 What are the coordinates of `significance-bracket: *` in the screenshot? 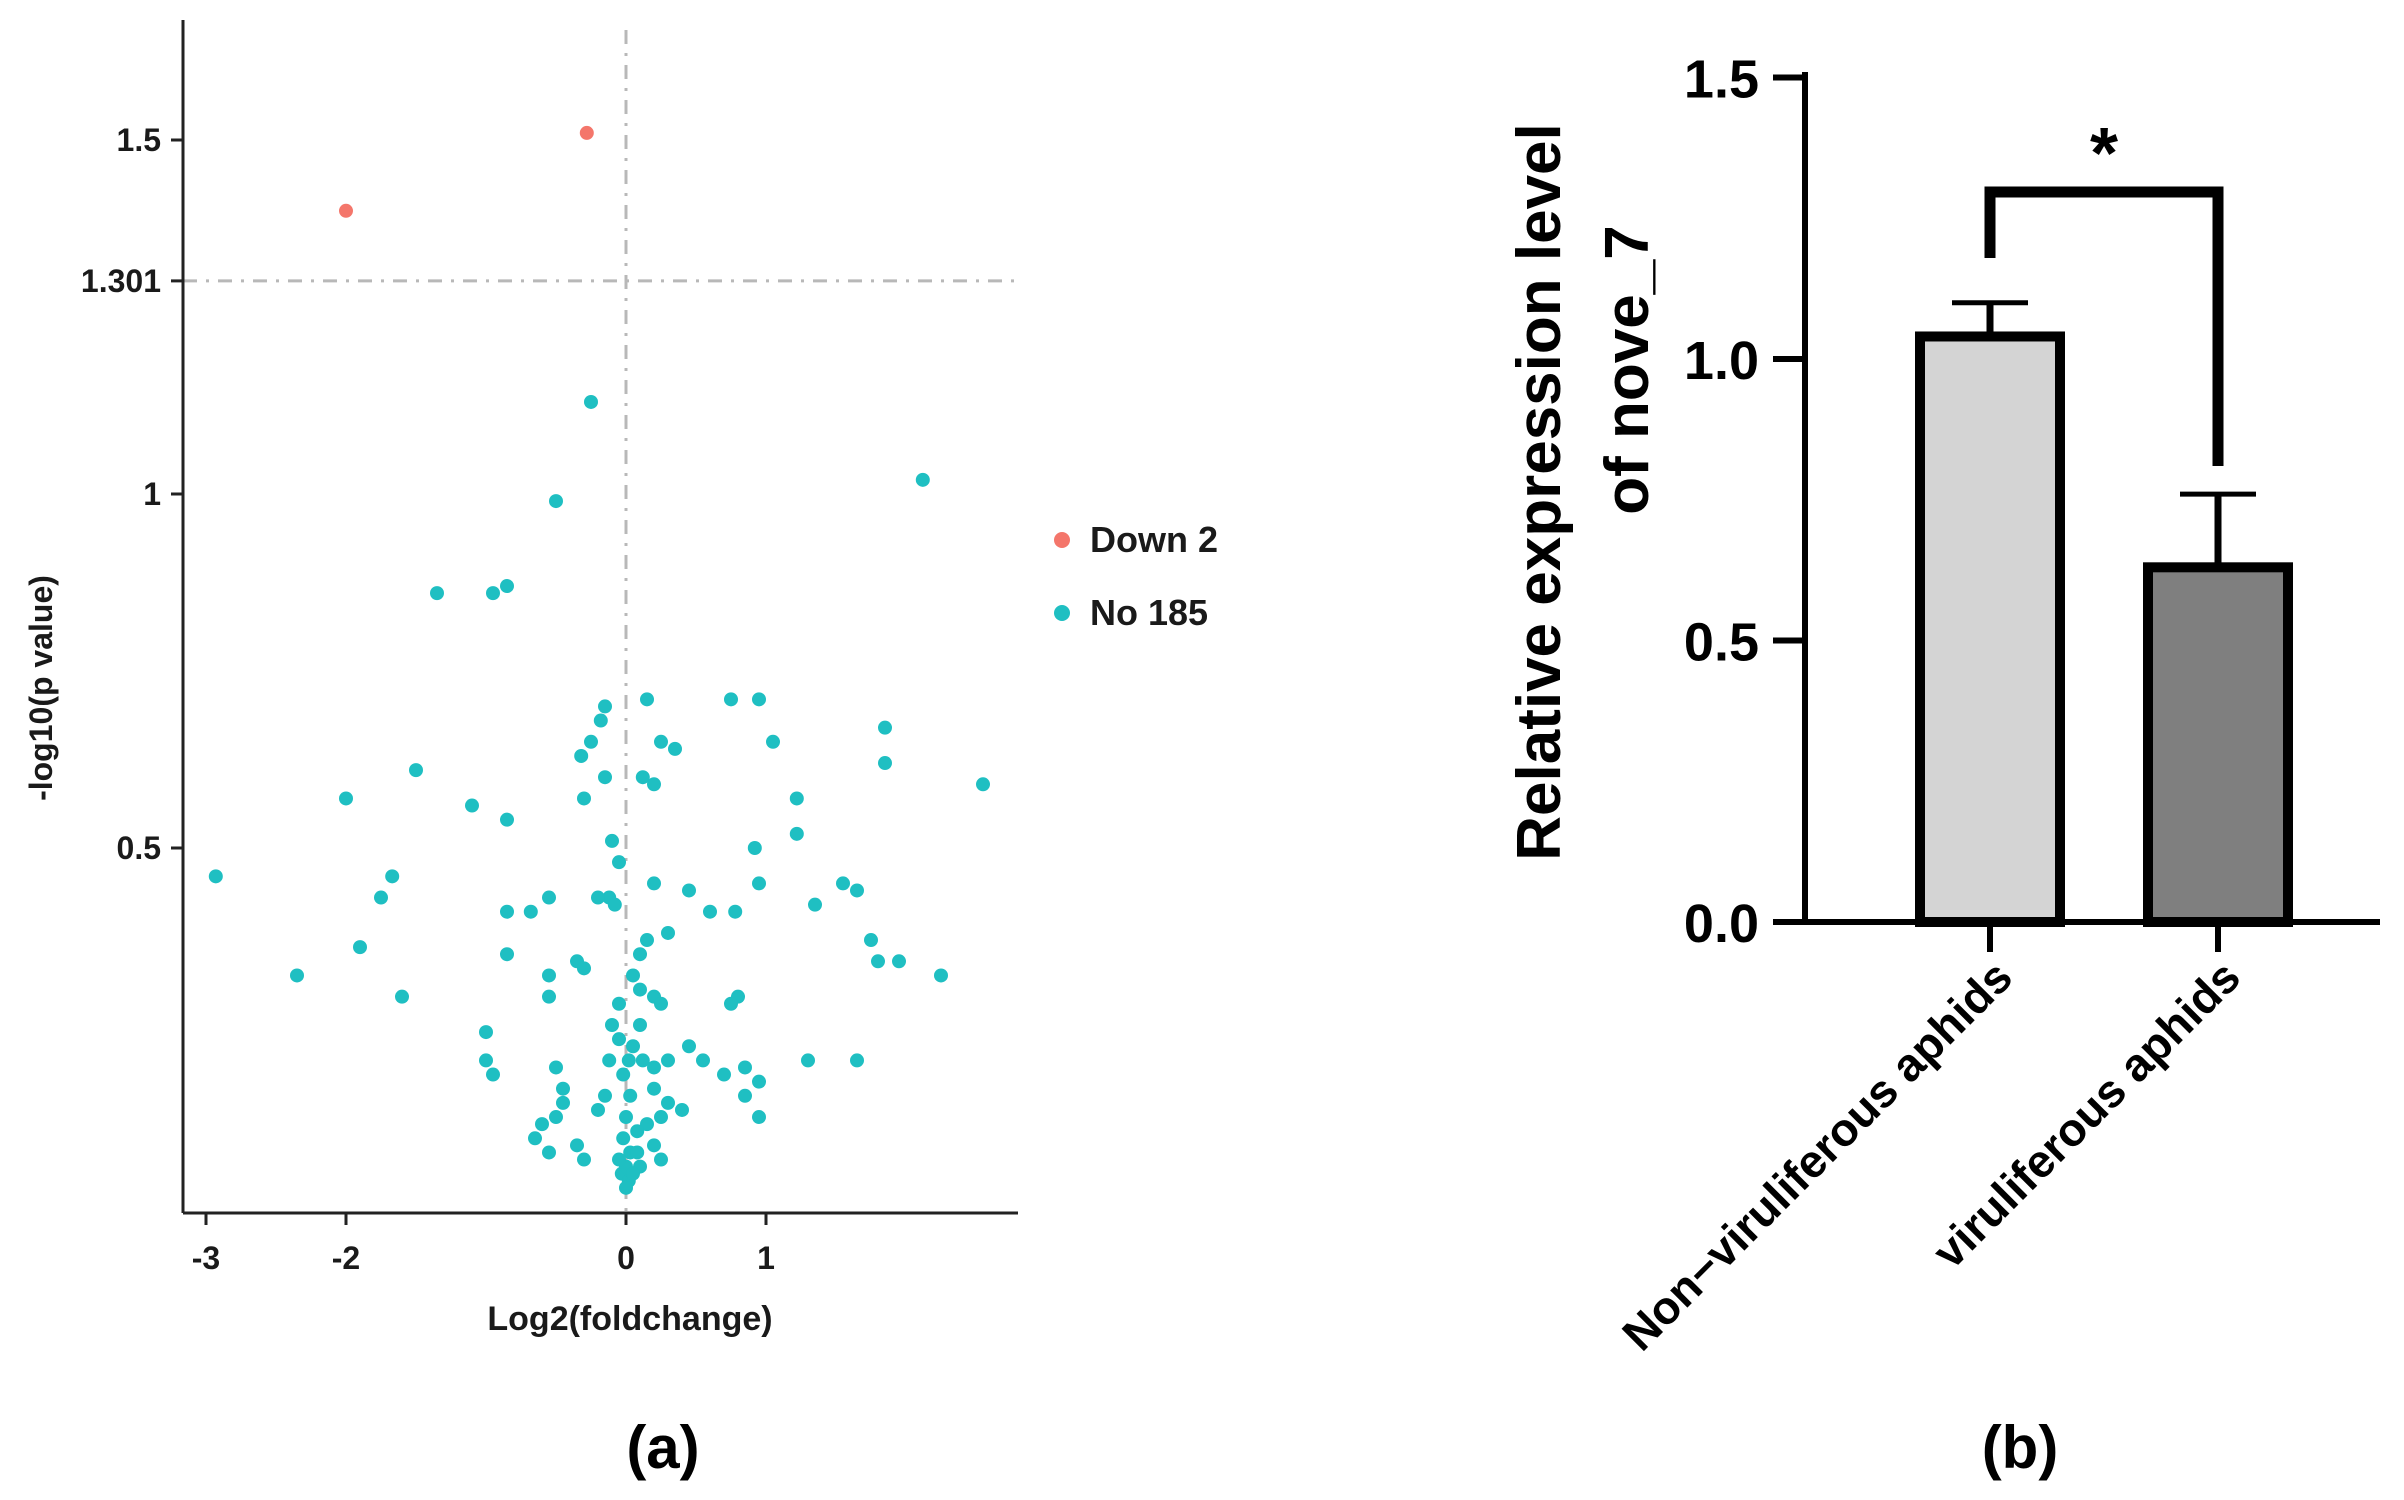 It's located at (2104, 290).